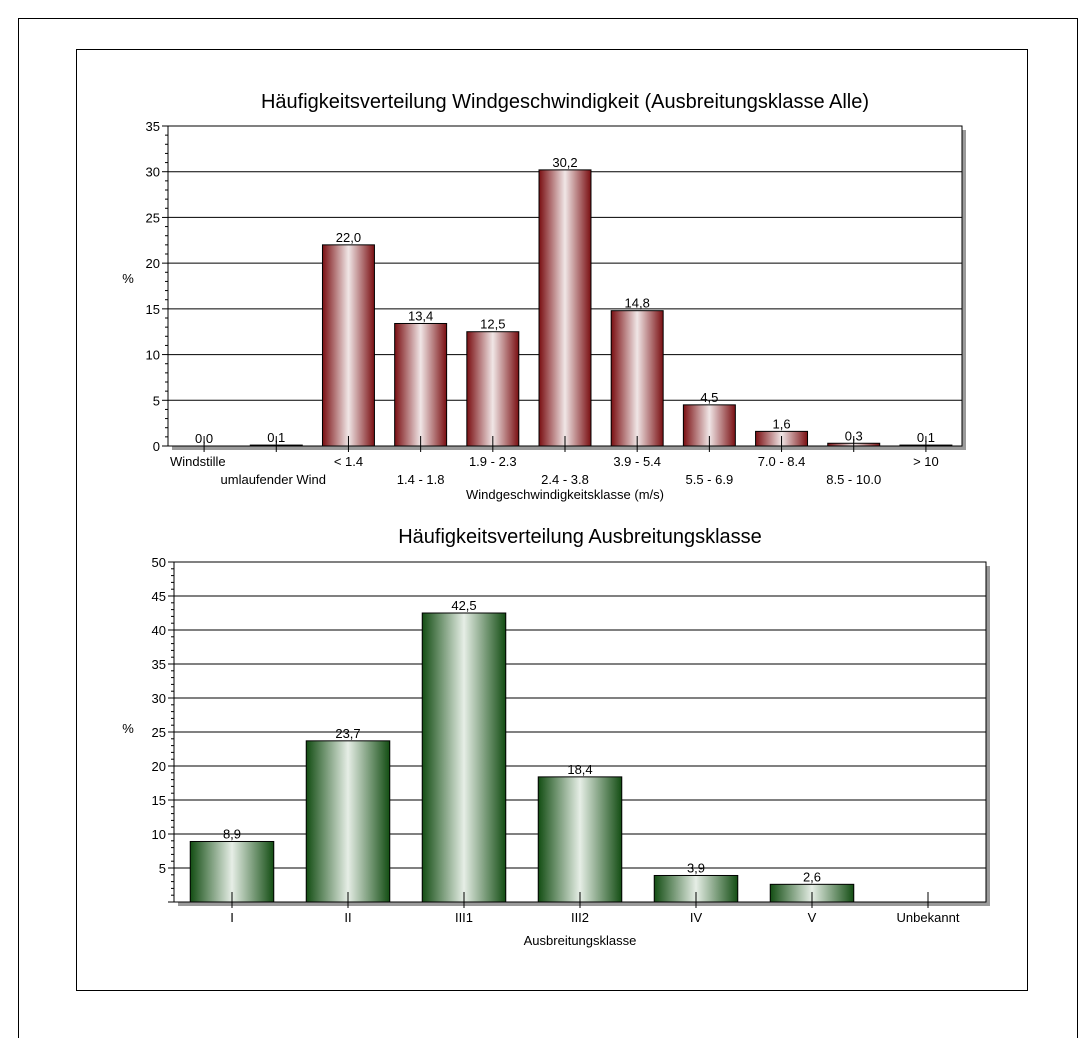  What do you see at coordinates (159, 630) in the screenshot?
I see `y-tick-label: 40` at bounding box center [159, 630].